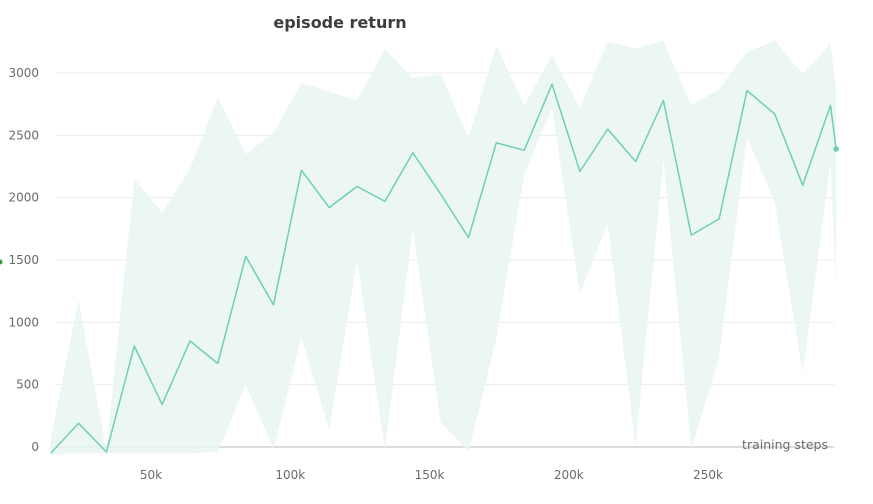 The height and width of the screenshot is (504, 873). Describe the element at coordinates (290, 475) in the screenshot. I see `x-tick-label: 100k` at that location.